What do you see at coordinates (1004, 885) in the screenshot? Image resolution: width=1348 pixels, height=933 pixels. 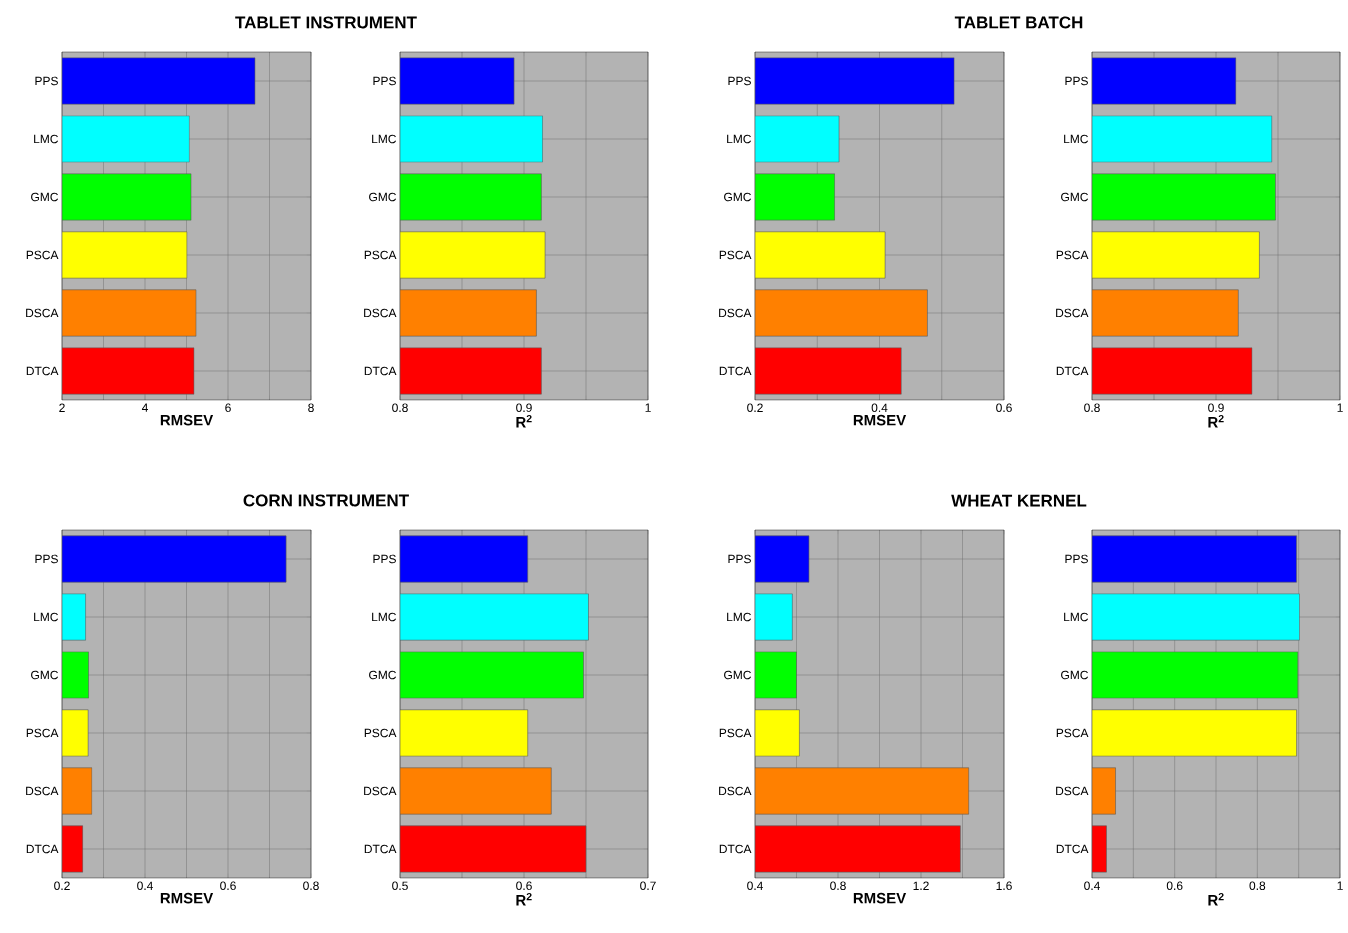 I see `x-tick-label: 1.6` at bounding box center [1004, 885].